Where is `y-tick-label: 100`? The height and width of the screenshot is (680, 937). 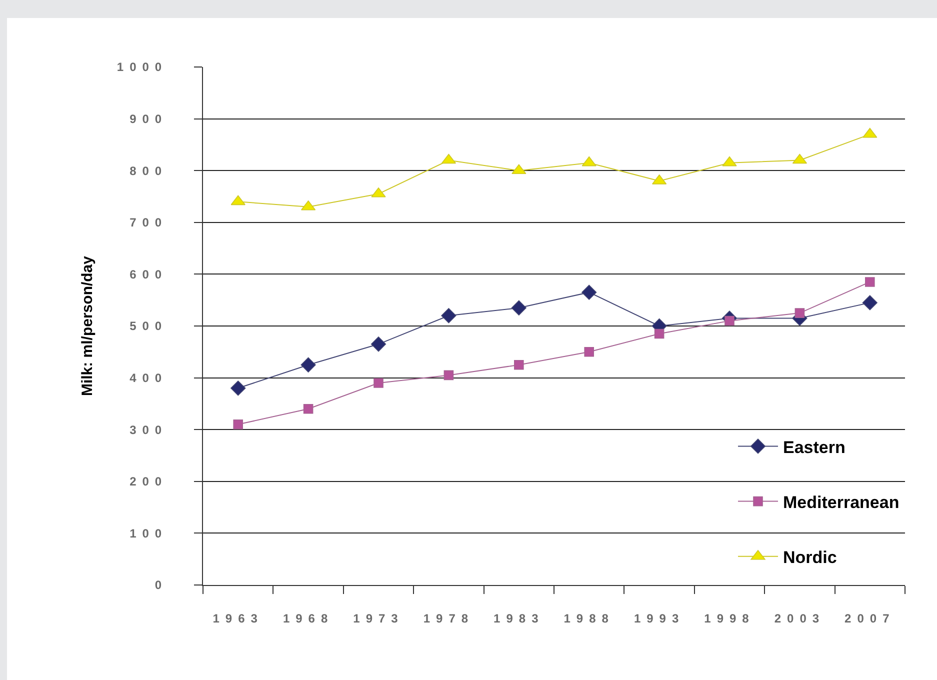 y-tick-label: 100 is located at coordinates (149, 533).